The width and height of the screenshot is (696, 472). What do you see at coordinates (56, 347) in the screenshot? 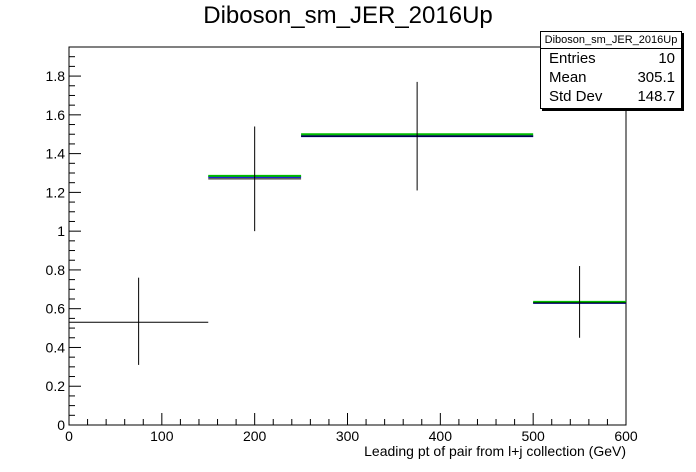
I see `y-tick-label: 0.4` at bounding box center [56, 347].